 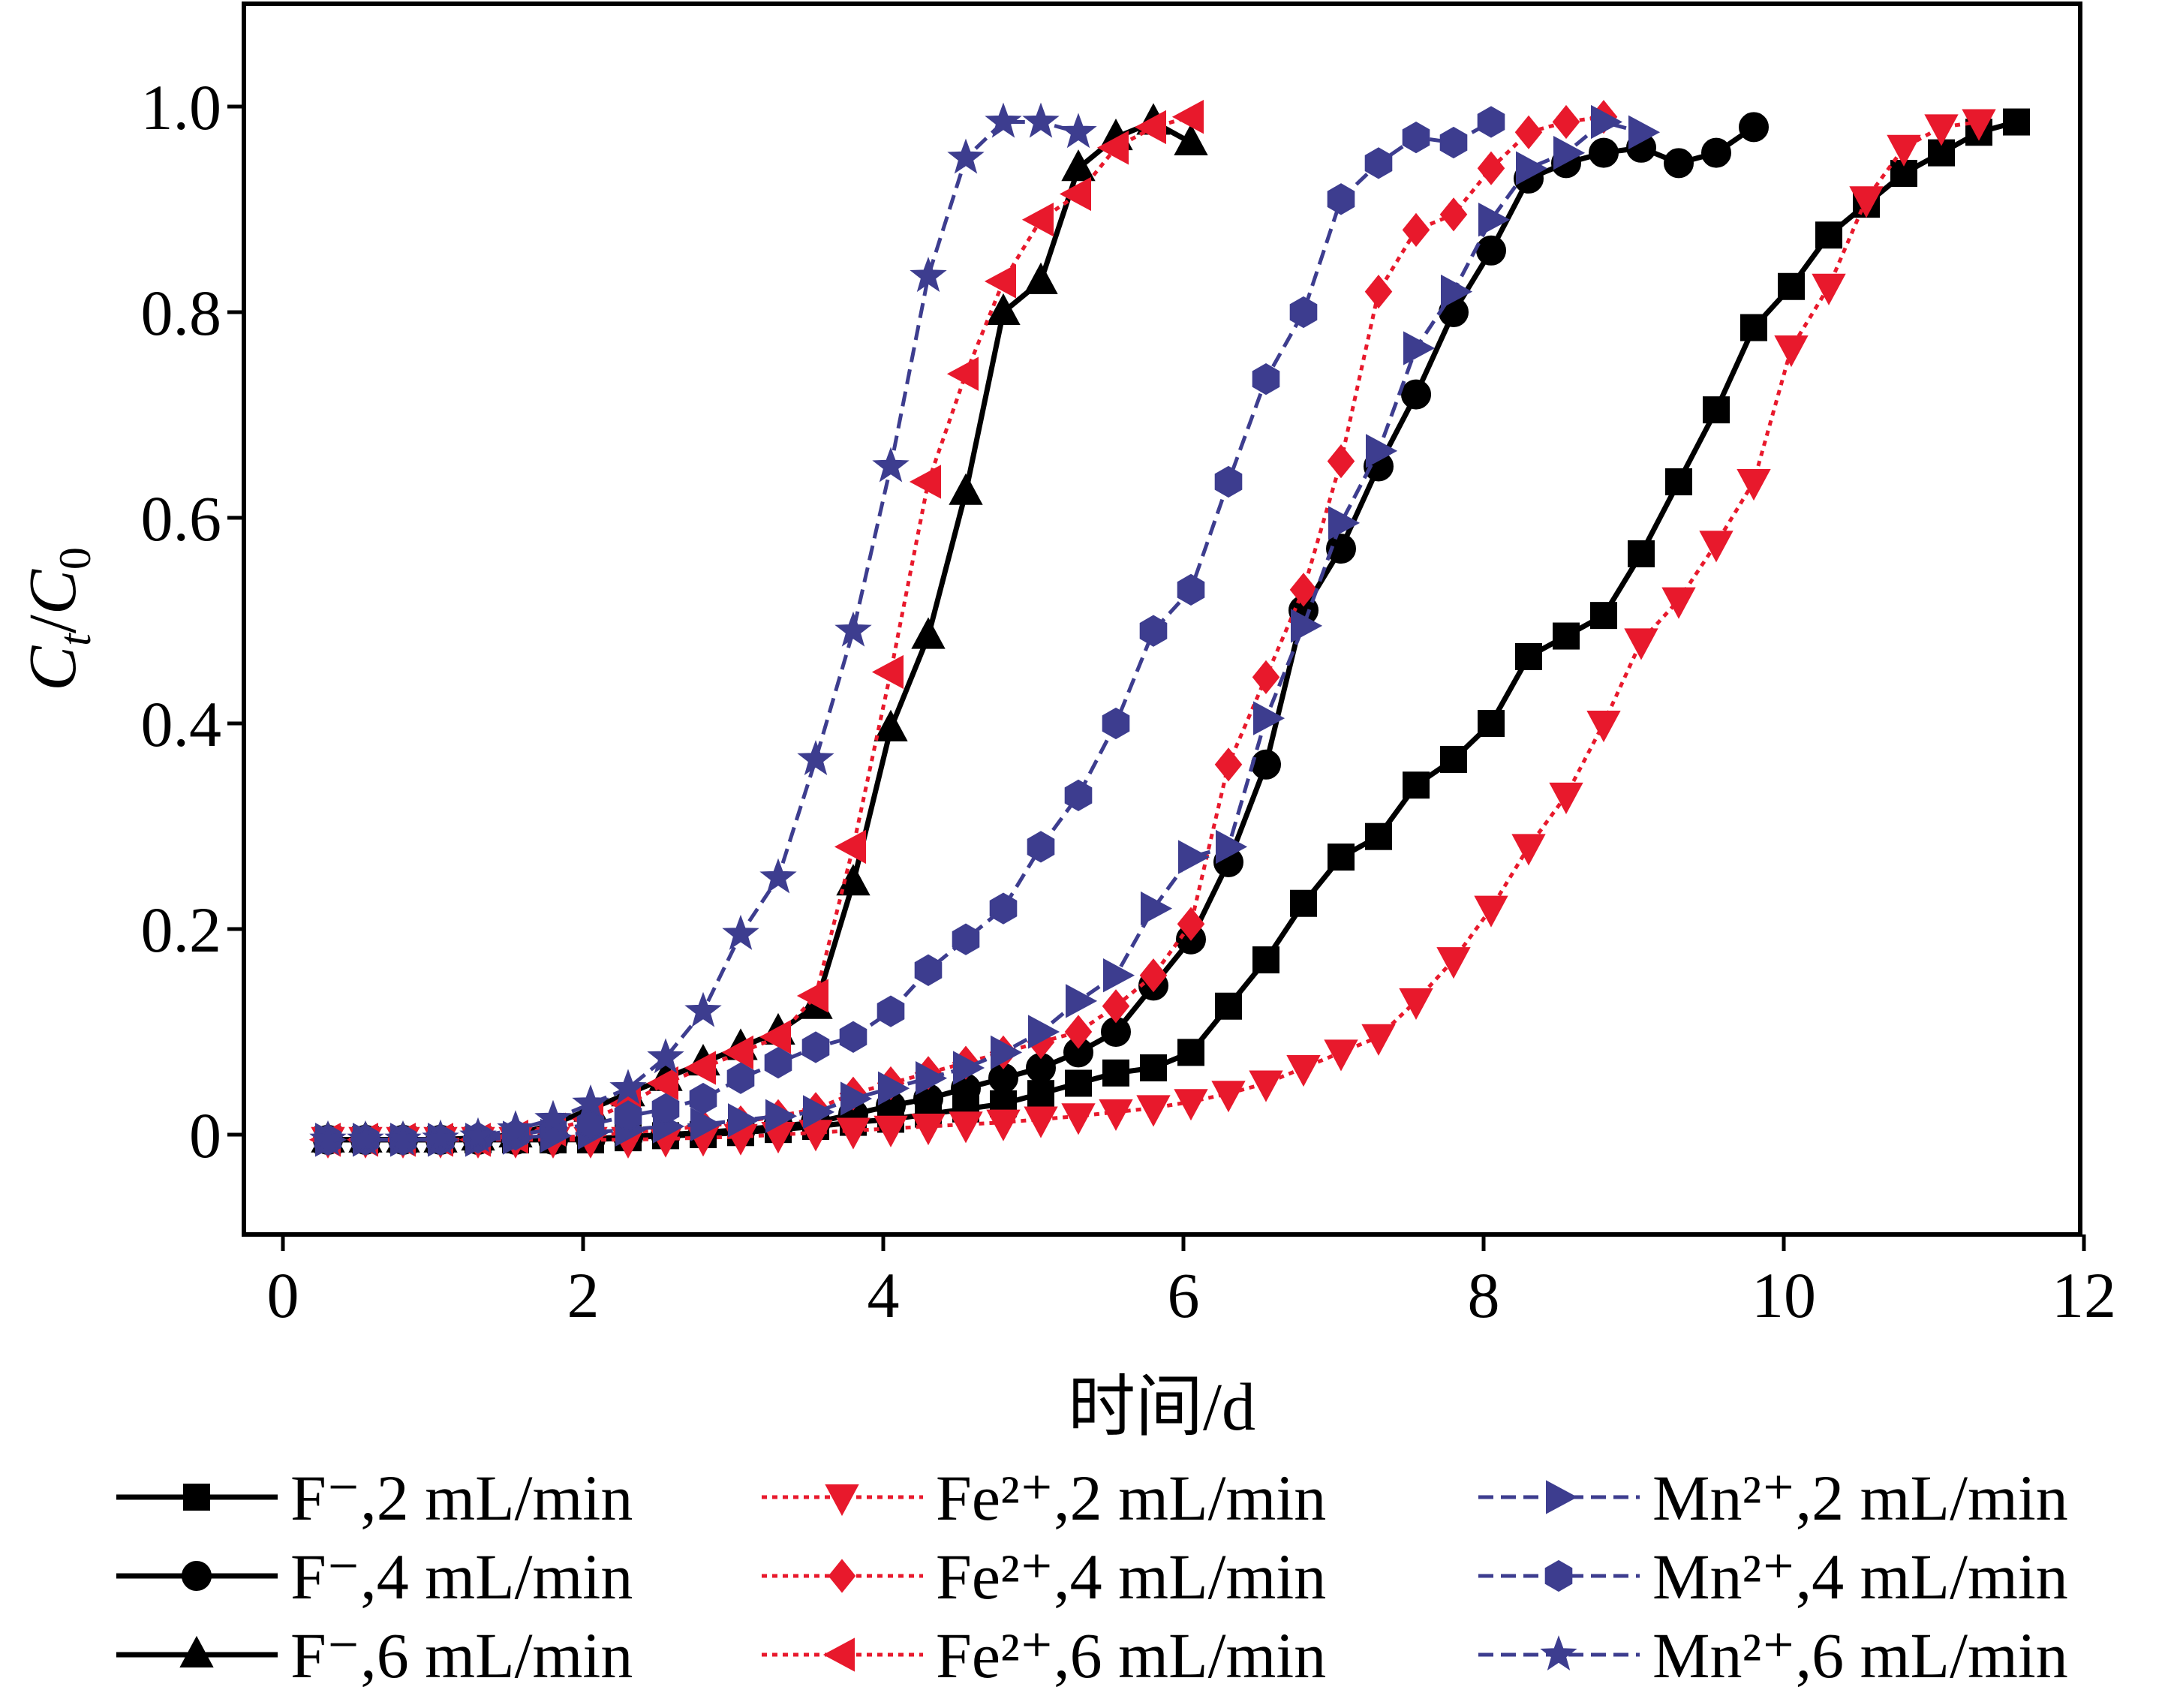 What do you see at coordinates (181, 930) in the screenshot?
I see `y-tick-label: 0.2` at bounding box center [181, 930].